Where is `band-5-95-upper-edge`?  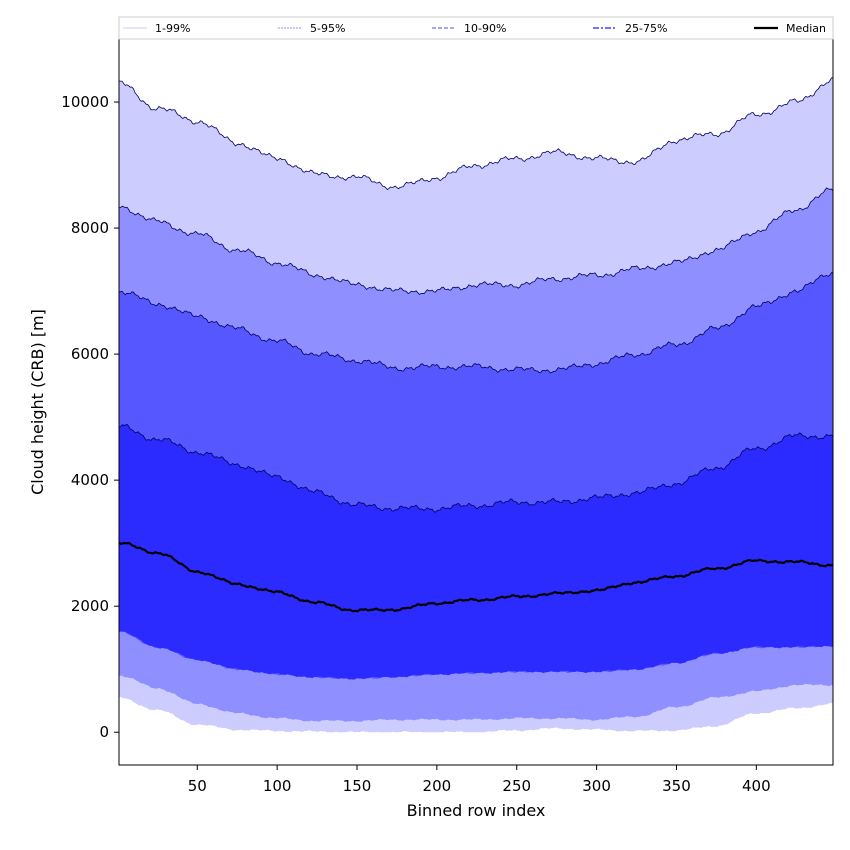 band-5-95-upper-edge is located at coordinates (476, 241).